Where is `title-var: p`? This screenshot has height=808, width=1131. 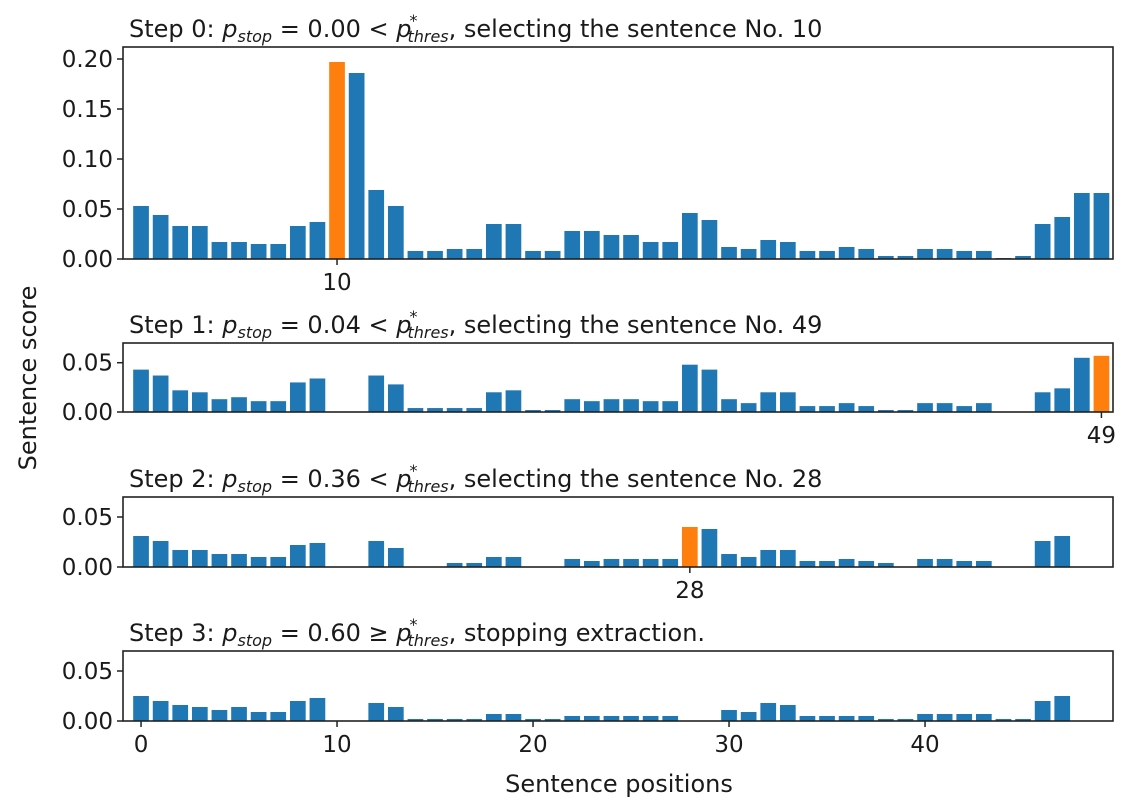 title-var: p is located at coordinates (229, 325).